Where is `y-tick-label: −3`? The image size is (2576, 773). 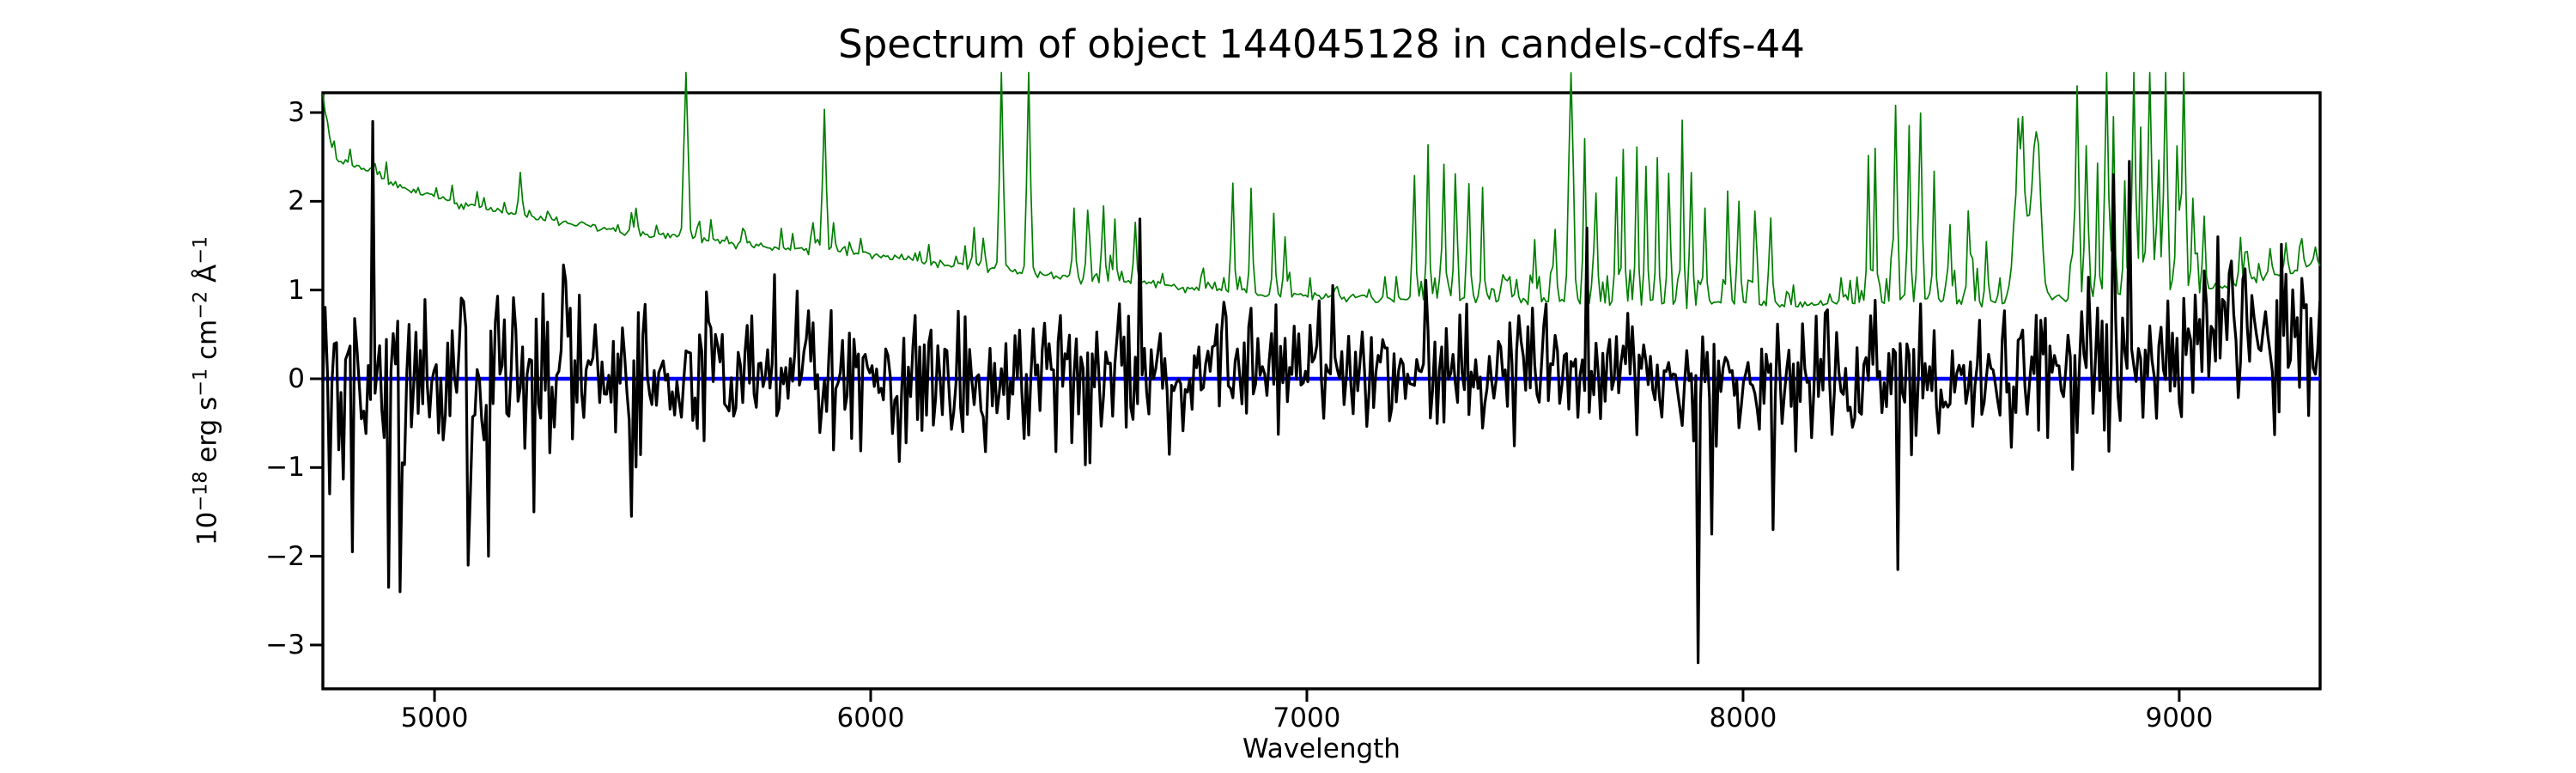
y-tick-label: −3 is located at coordinates (285, 644).